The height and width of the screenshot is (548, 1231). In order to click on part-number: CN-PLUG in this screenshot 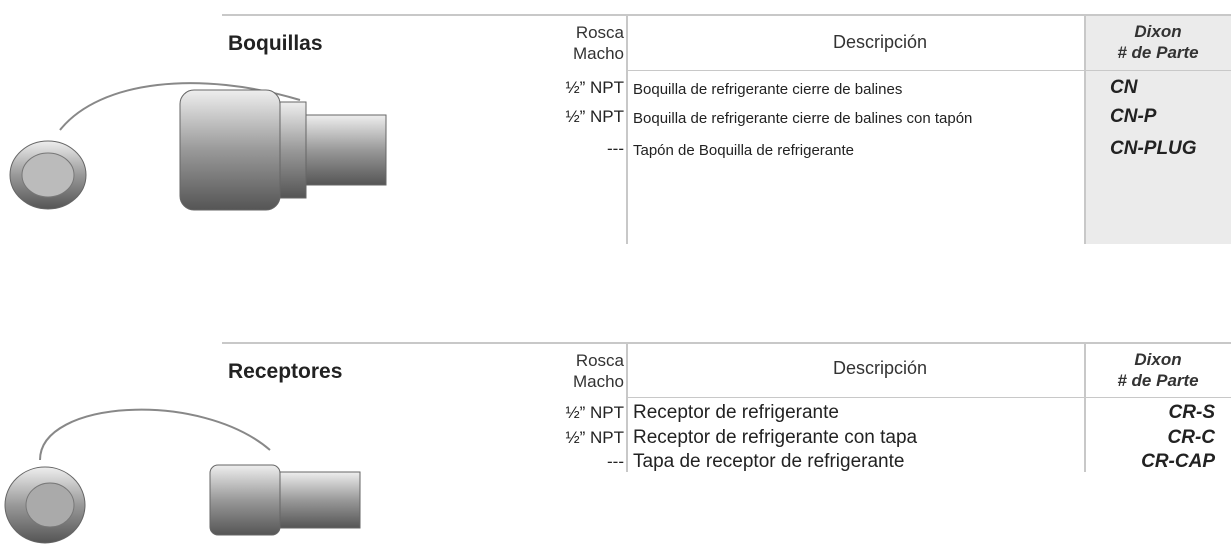, I will do `click(1153, 148)`.